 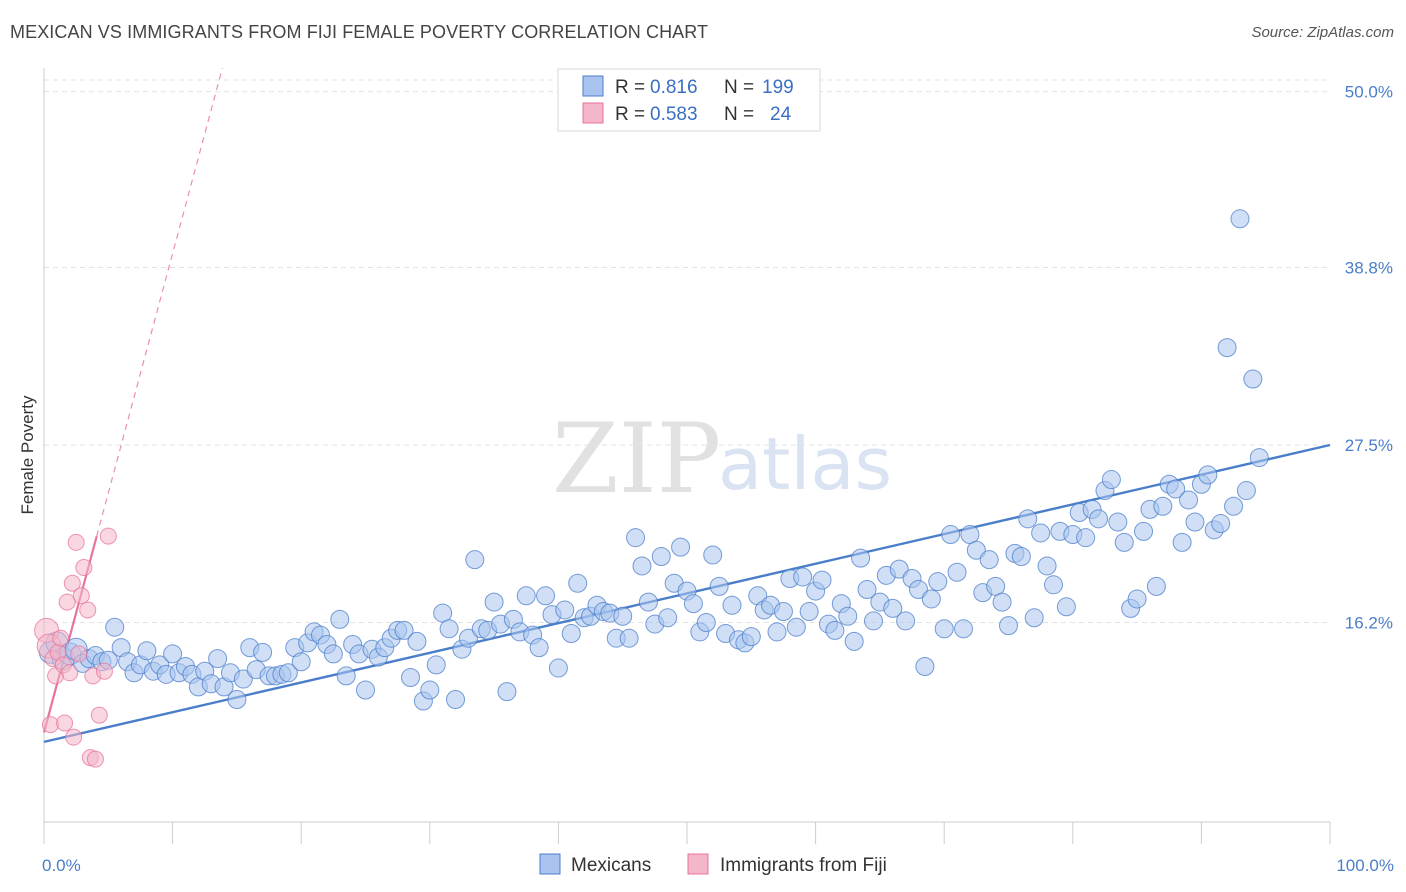 What do you see at coordinates (674, 114) in the screenshot?
I see `legend-r-value-2: 0.583` at bounding box center [674, 114].